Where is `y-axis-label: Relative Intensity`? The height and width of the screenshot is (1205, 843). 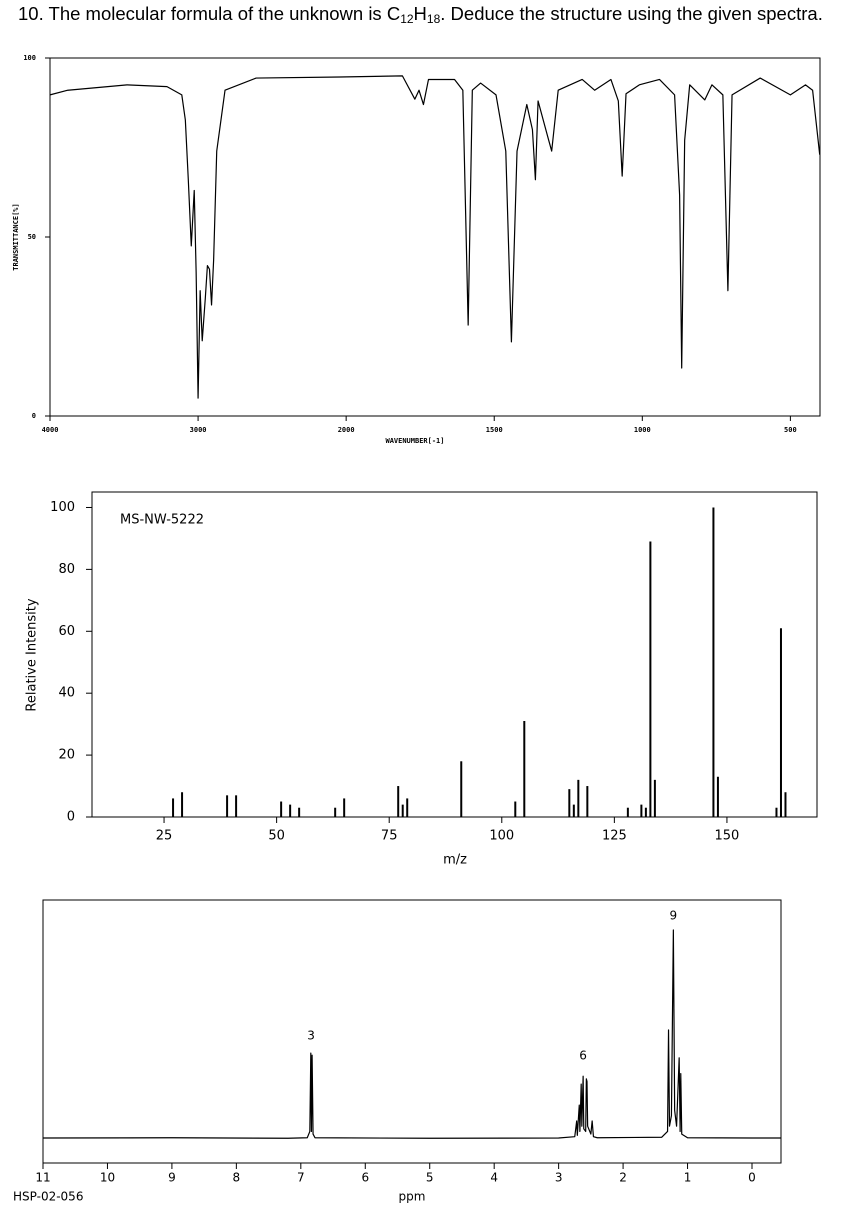 y-axis-label: Relative Intensity is located at coordinates (32, 654).